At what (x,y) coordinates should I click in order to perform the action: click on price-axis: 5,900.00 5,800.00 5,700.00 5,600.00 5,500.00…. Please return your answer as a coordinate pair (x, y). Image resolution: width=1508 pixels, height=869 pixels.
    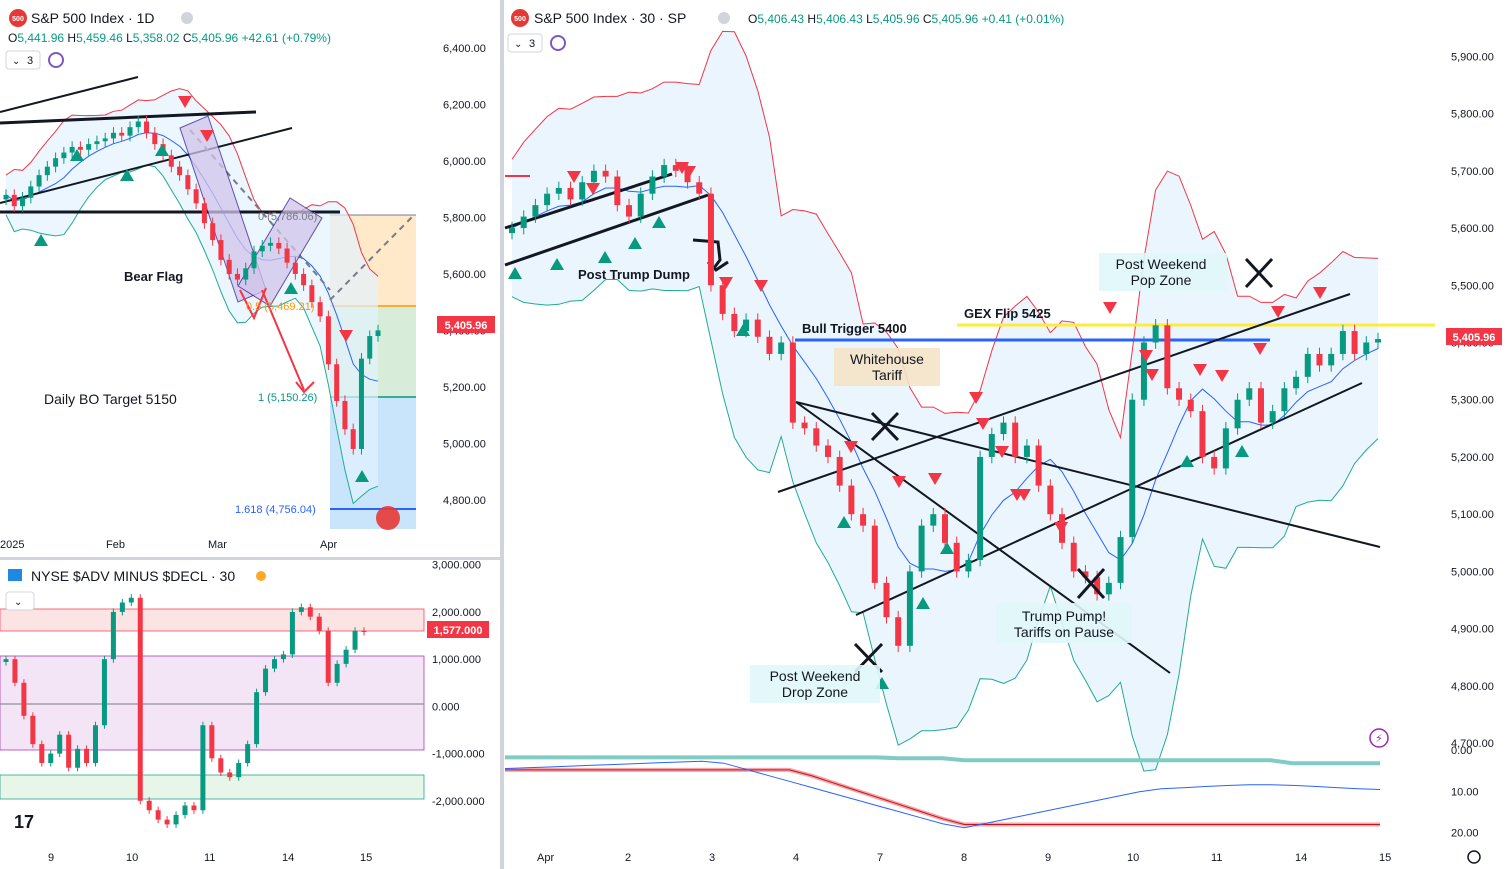
    Looking at the image, I should click on (1472, 400).